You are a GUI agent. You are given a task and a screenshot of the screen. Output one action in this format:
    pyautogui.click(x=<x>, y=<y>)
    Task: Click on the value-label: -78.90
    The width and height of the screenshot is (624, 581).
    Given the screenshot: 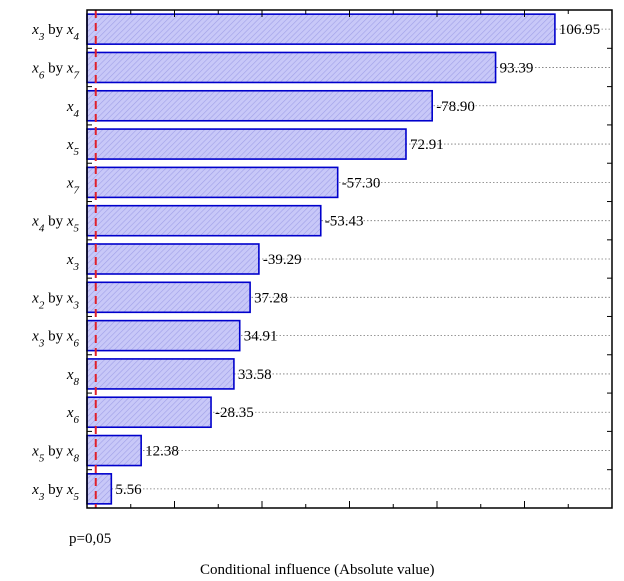 What is the action you would take?
    pyautogui.click(x=455, y=107)
    